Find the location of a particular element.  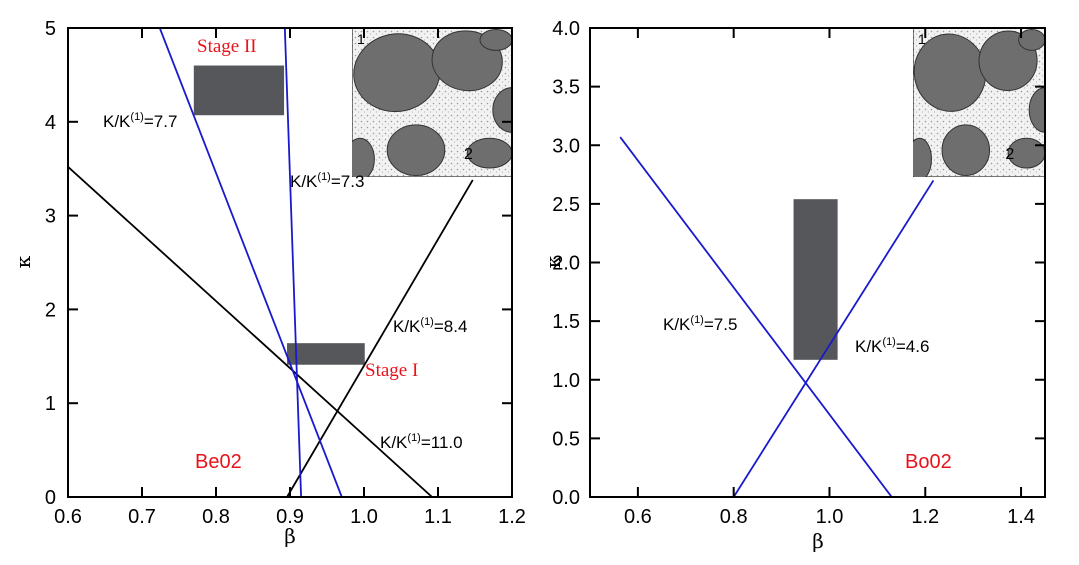

line-label: K/K(1)=7.7 is located at coordinates (140, 121).